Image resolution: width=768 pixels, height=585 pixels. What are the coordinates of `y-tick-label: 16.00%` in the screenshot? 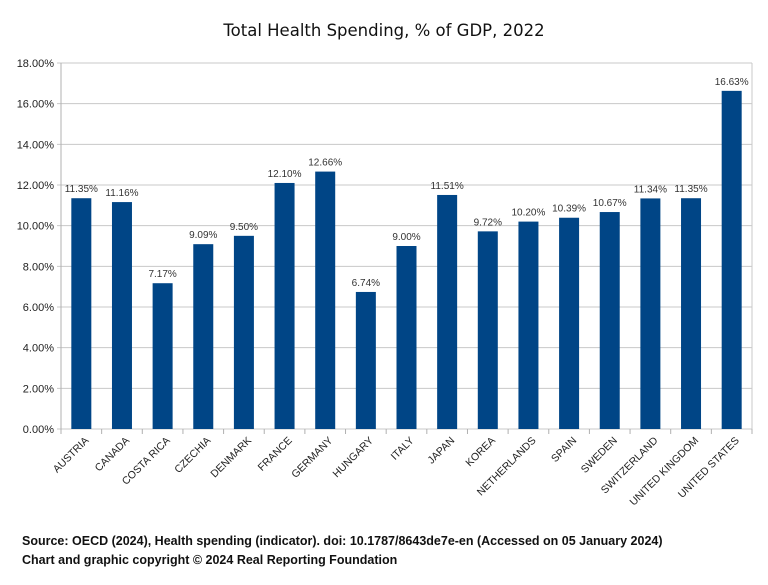 It's located at (36, 105).